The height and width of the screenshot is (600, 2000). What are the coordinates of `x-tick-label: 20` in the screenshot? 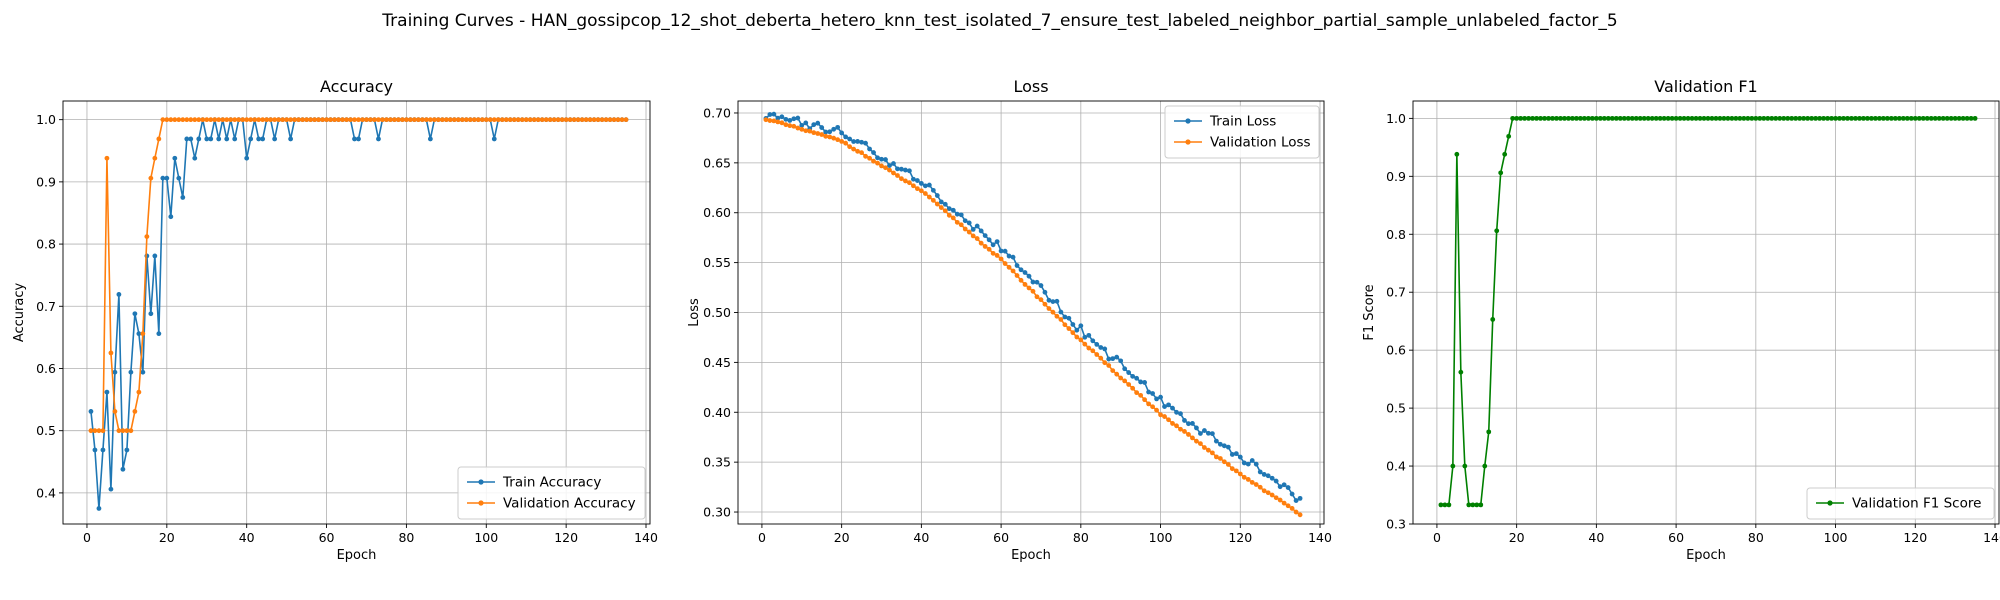 It's located at (842, 537).